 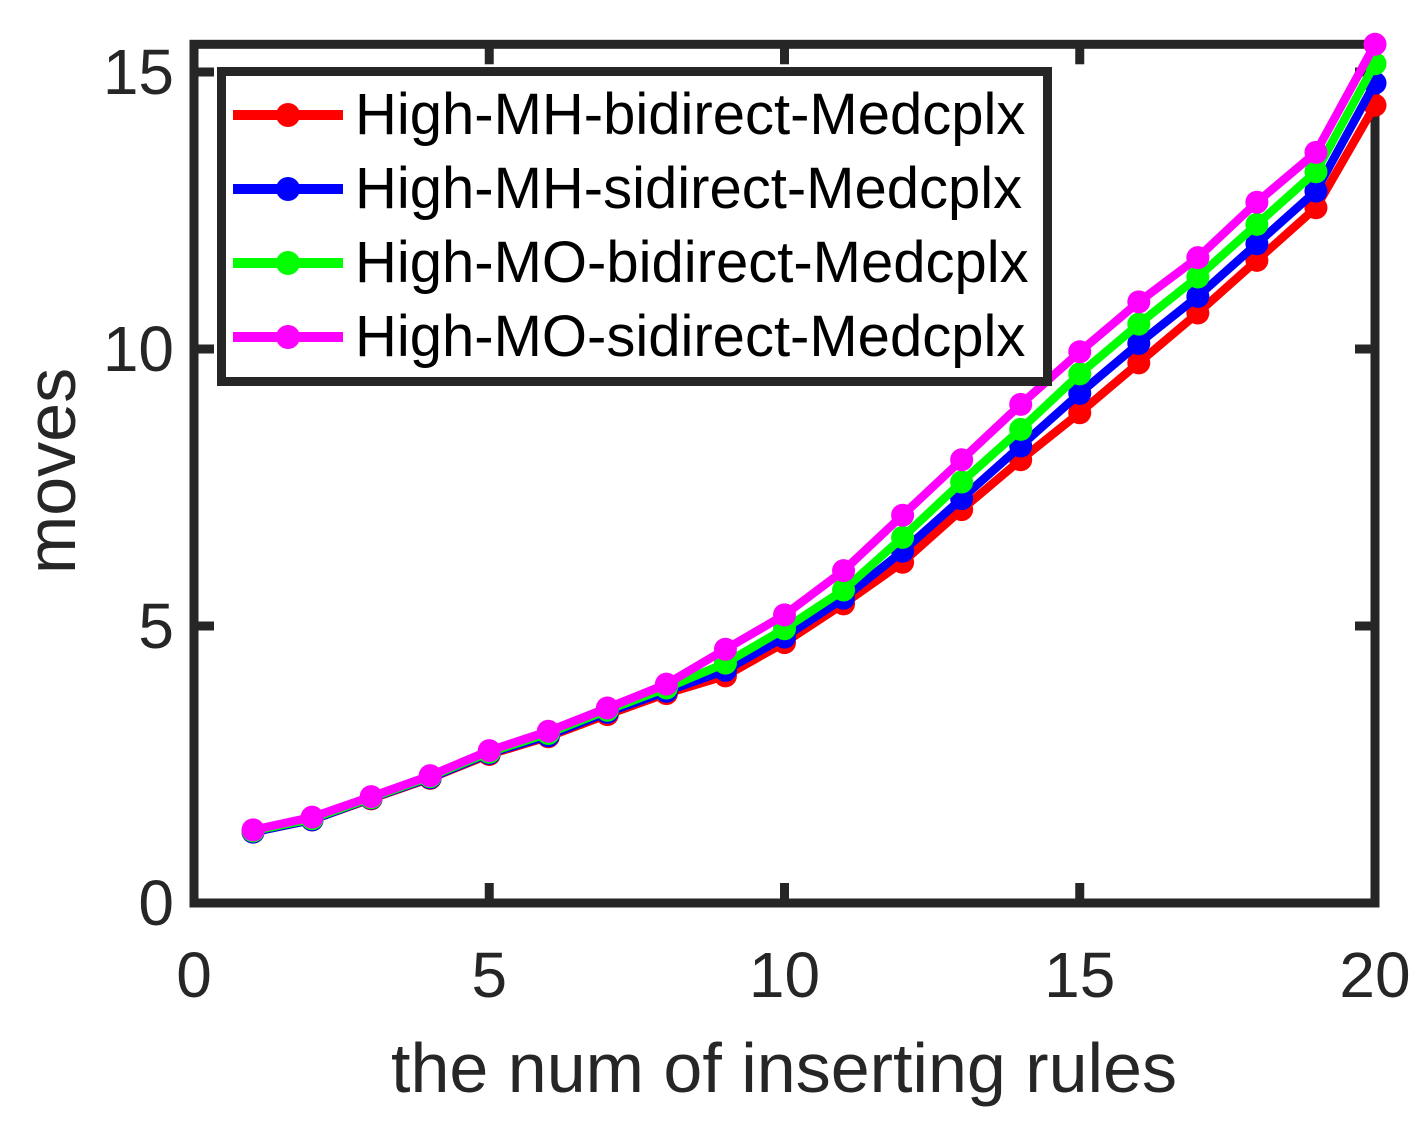 What do you see at coordinates (690, 336) in the screenshot?
I see `legend-label: High-MO-sidirect-Medcplx` at bounding box center [690, 336].